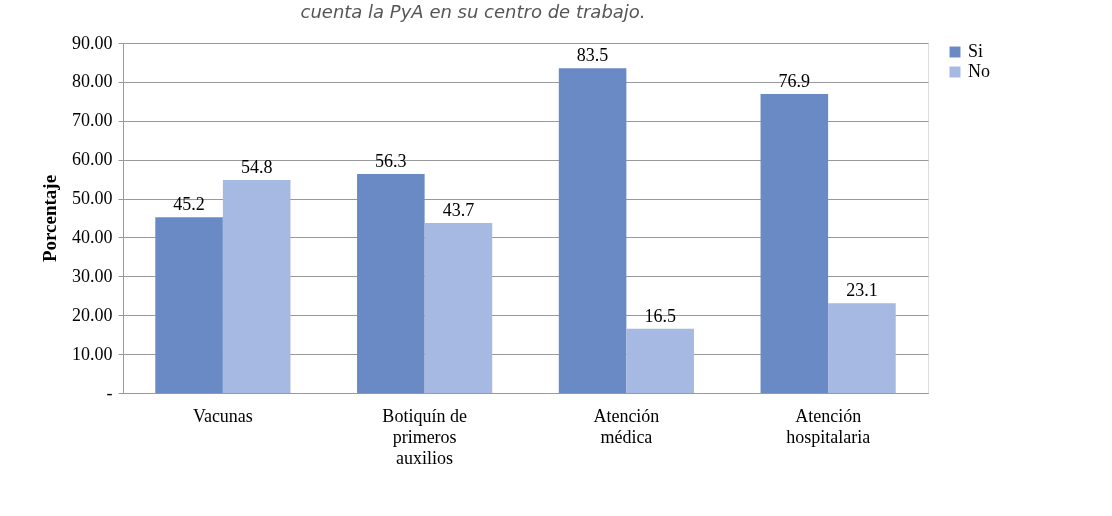  What do you see at coordinates (976, 51) in the screenshot?
I see `legend-label: Si` at bounding box center [976, 51].